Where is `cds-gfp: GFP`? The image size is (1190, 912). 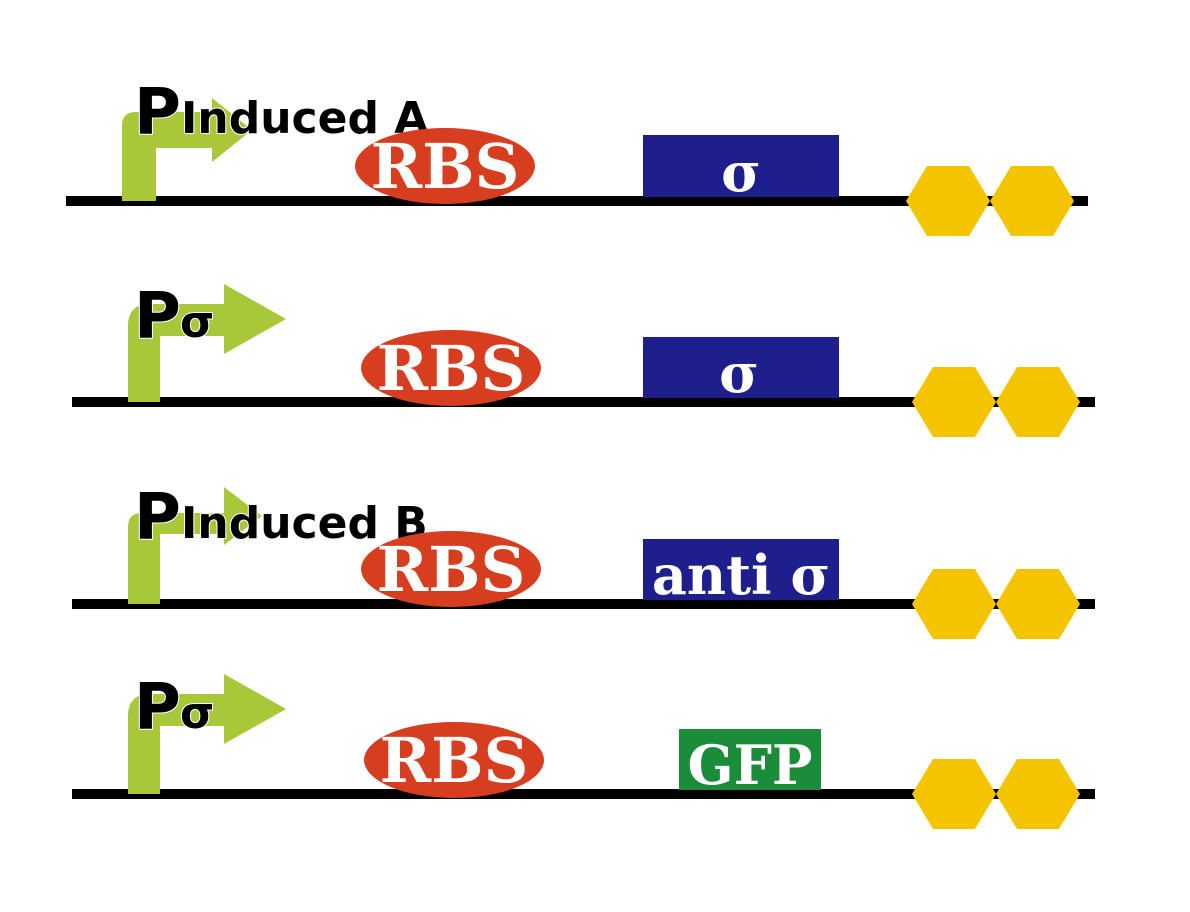
cds-gfp: GFP is located at coordinates (750, 763).